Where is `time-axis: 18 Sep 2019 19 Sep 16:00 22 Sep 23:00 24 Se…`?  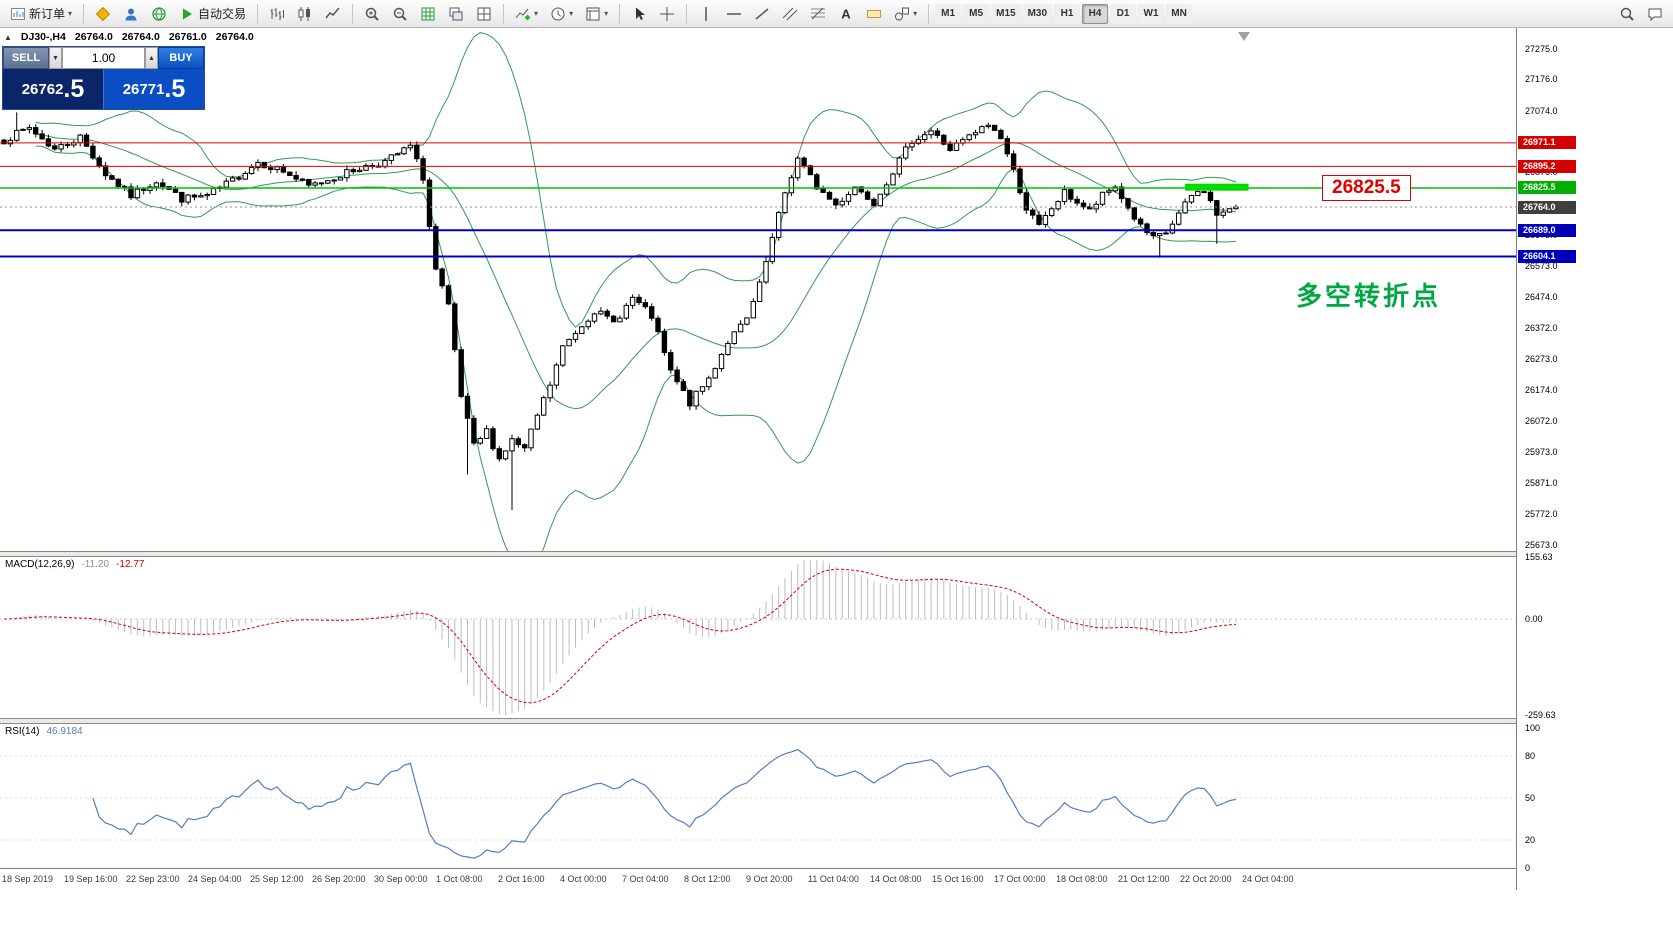 time-axis: 18 Sep 2019 19 Sep 16:00 22 Sep 23:00 24 Se… is located at coordinates (758, 880).